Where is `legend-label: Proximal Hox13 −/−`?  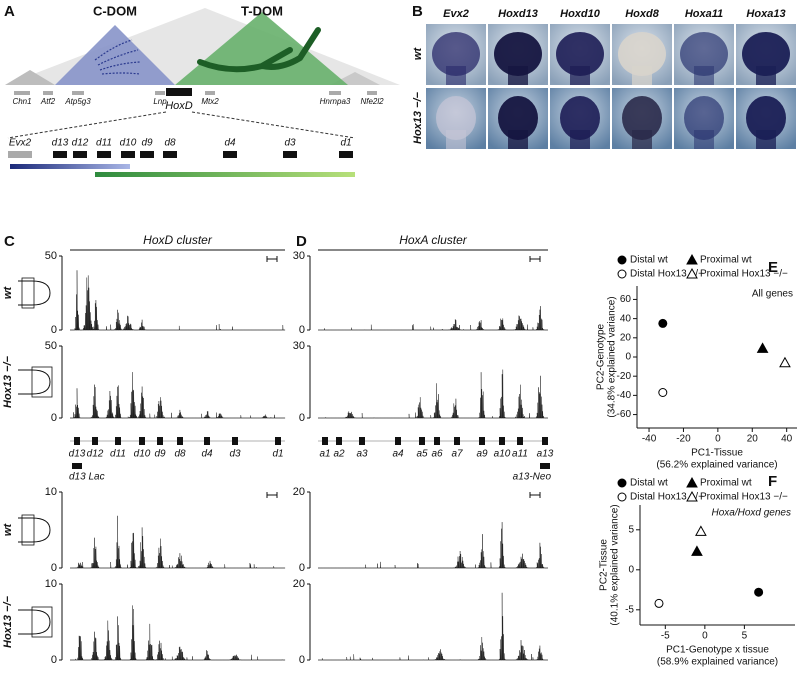
legend-label: Proximal Hox13 −/− is located at coordinates (744, 497).